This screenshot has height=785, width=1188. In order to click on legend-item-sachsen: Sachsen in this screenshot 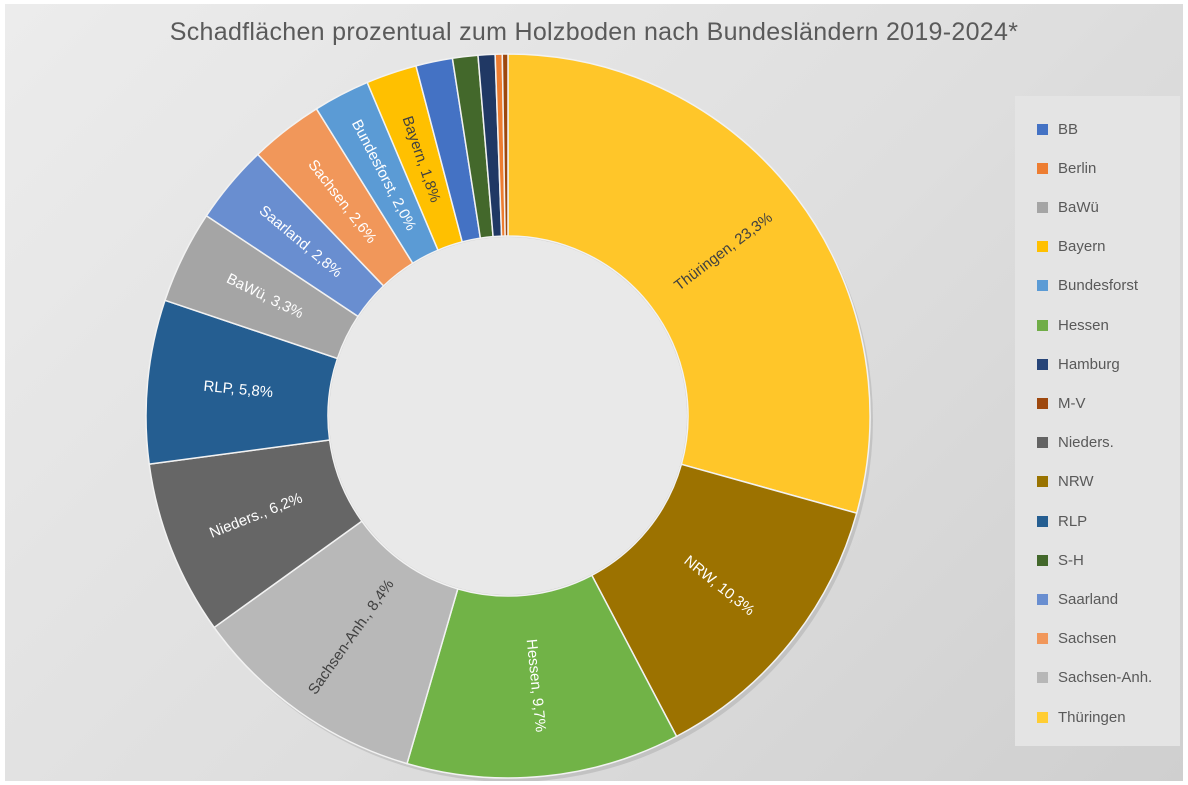, I will do `click(1076, 639)`.